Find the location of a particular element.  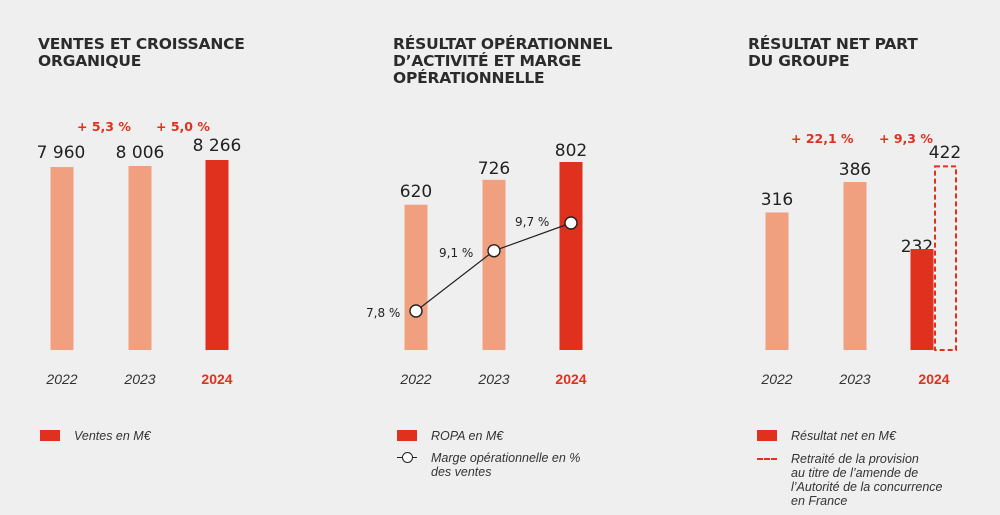

chart2-legend-ropa: ROPA en M€ is located at coordinates (450, 436).